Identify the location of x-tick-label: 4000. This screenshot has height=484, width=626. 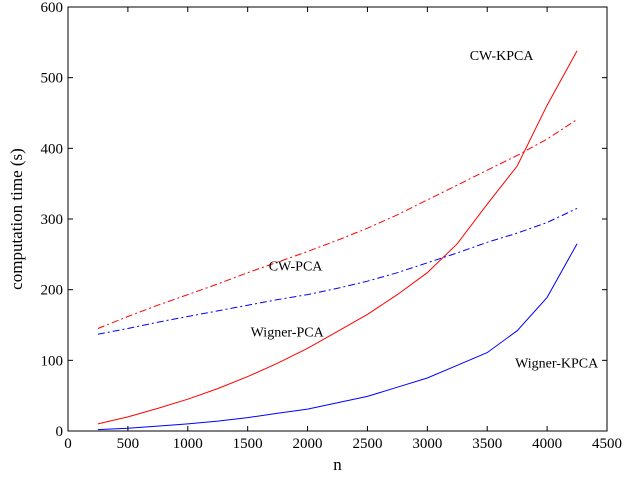
(547, 444).